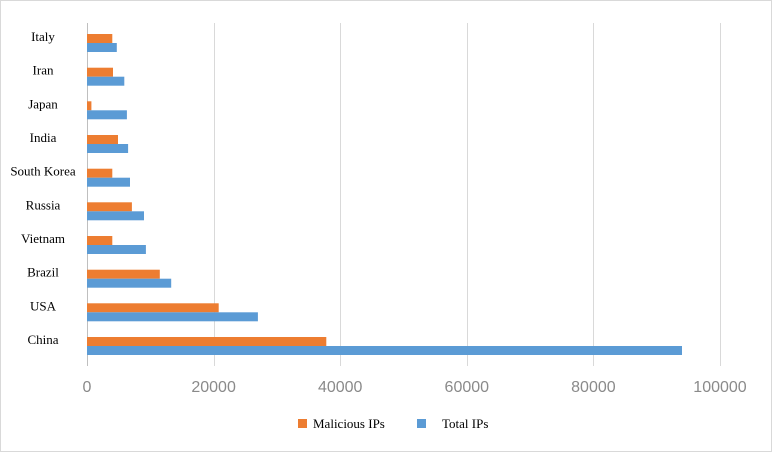 The width and height of the screenshot is (772, 453). I want to click on category-label: Japan, so click(43, 103).